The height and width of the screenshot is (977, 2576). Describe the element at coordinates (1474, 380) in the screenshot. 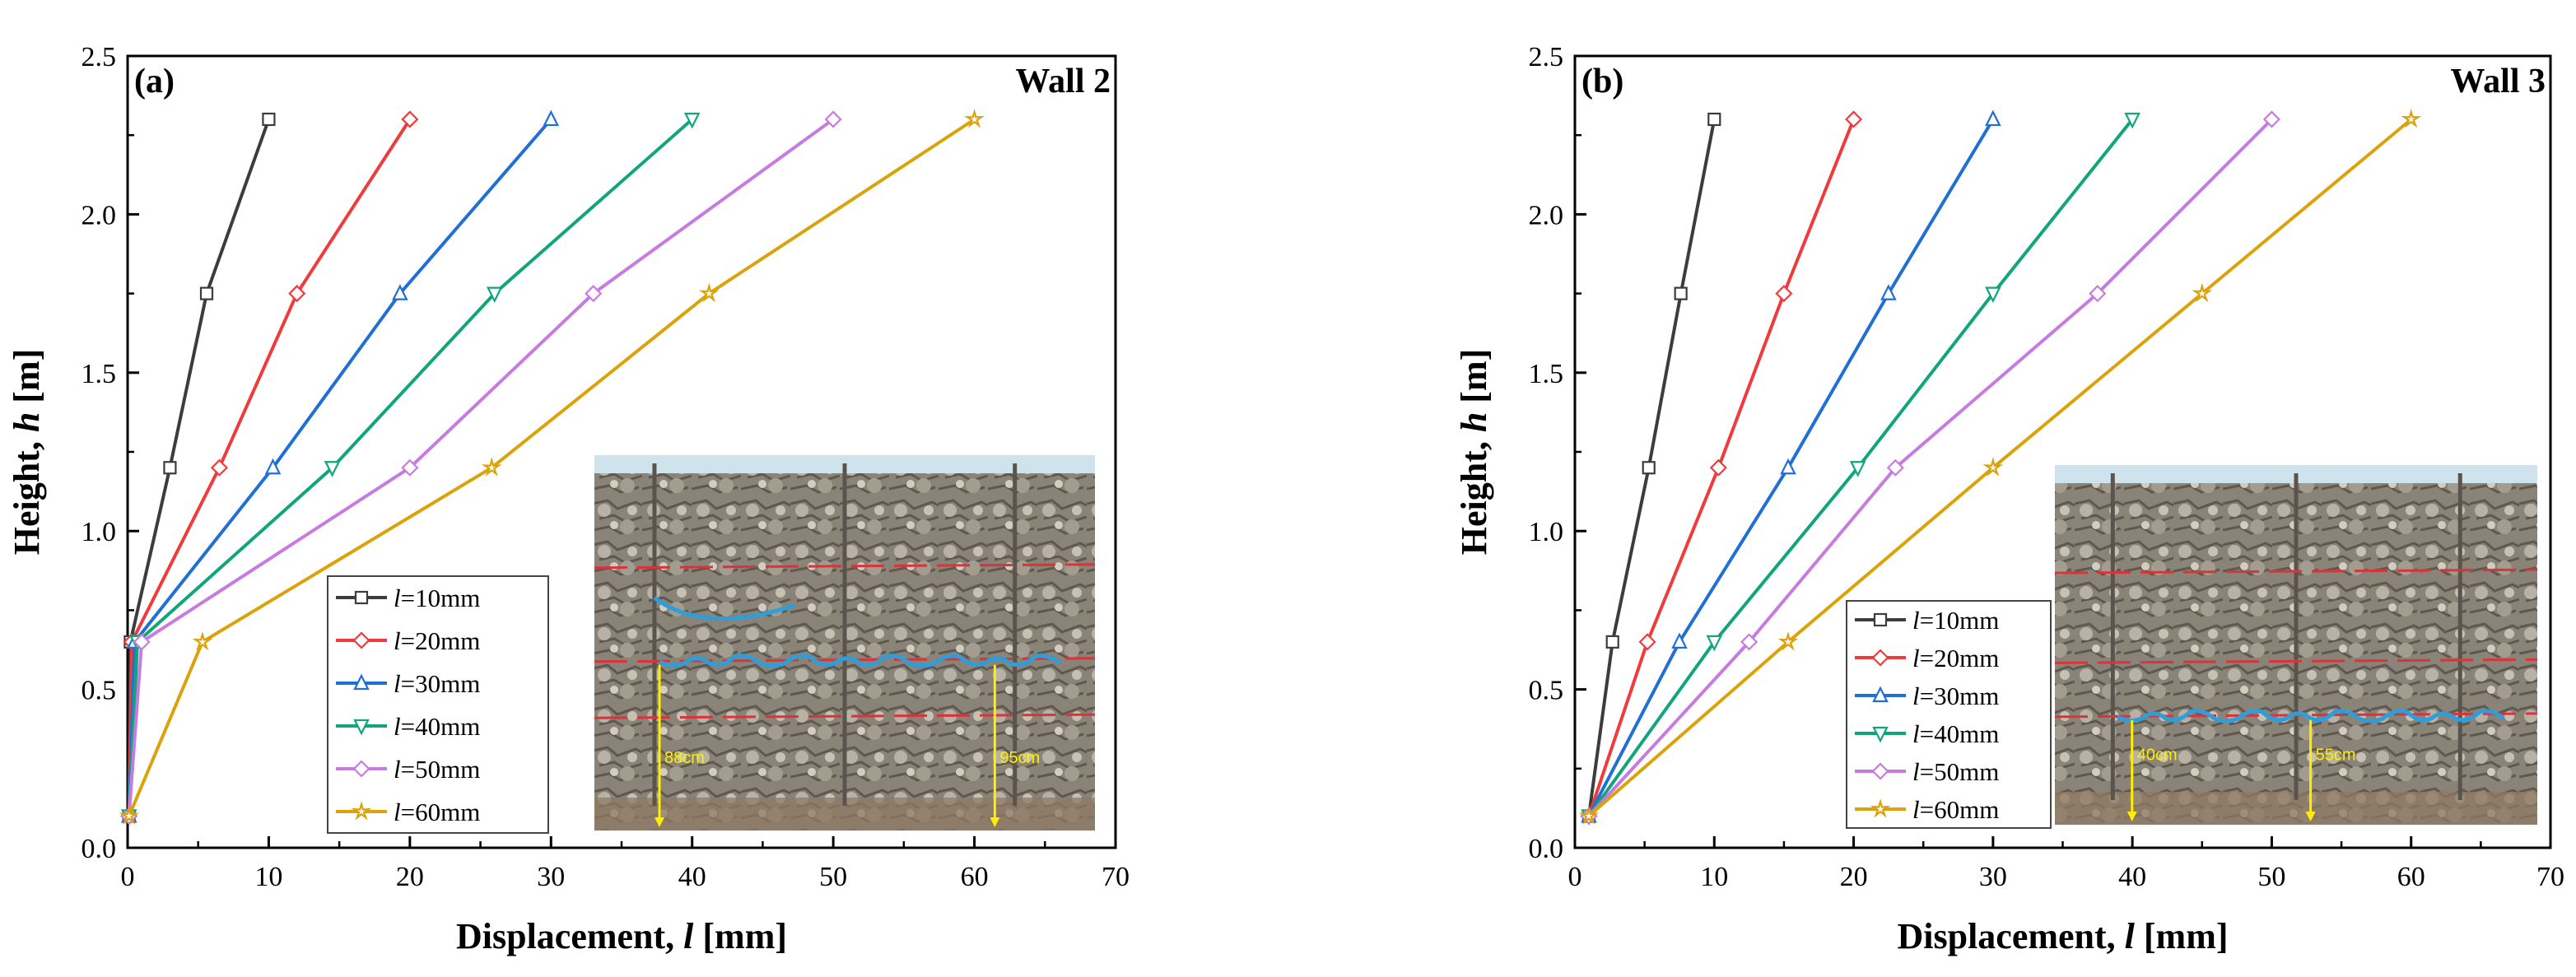

I see `panel-b-ylabel-post: [m]` at that location.